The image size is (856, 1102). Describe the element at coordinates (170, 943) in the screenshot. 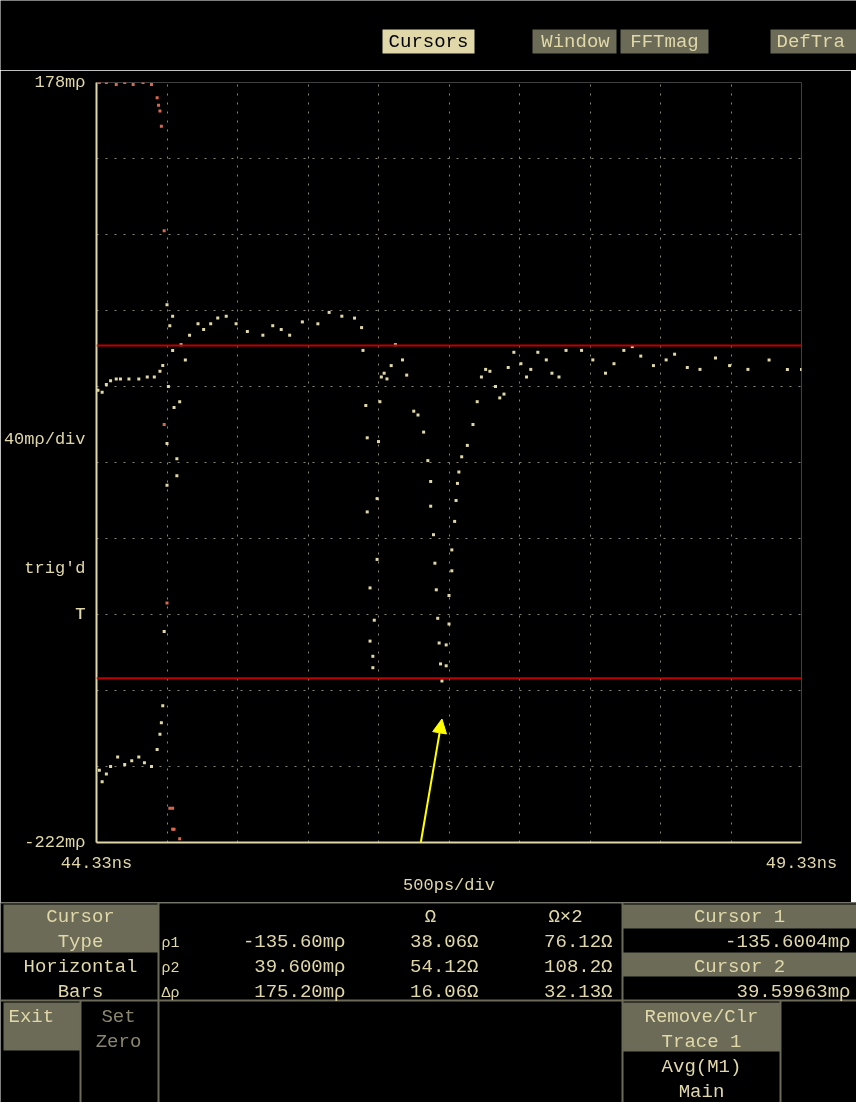

I see `text: ρ1` at that location.